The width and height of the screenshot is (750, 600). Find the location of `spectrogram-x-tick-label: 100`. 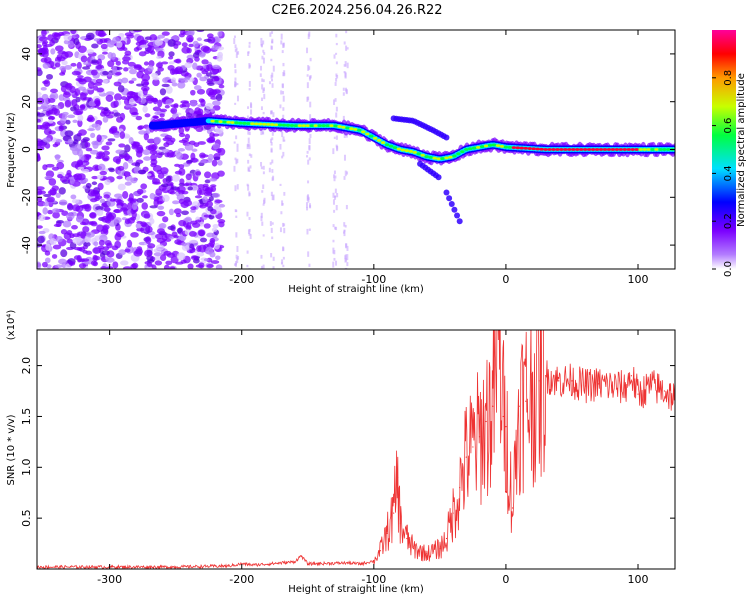

spectrogram-x-tick-label: 100 is located at coordinates (638, 279).